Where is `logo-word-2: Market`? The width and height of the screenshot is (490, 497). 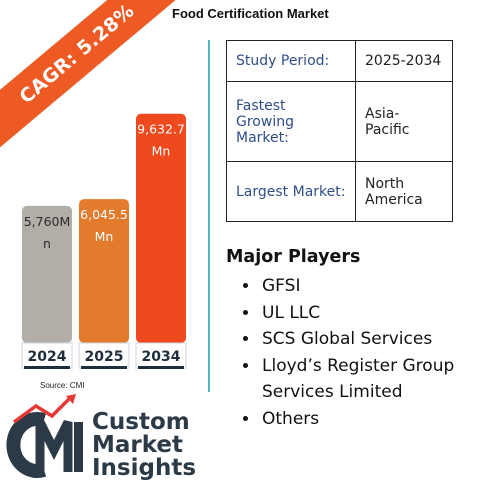 logo-word-2: Market is located at coordinates (138, 445).